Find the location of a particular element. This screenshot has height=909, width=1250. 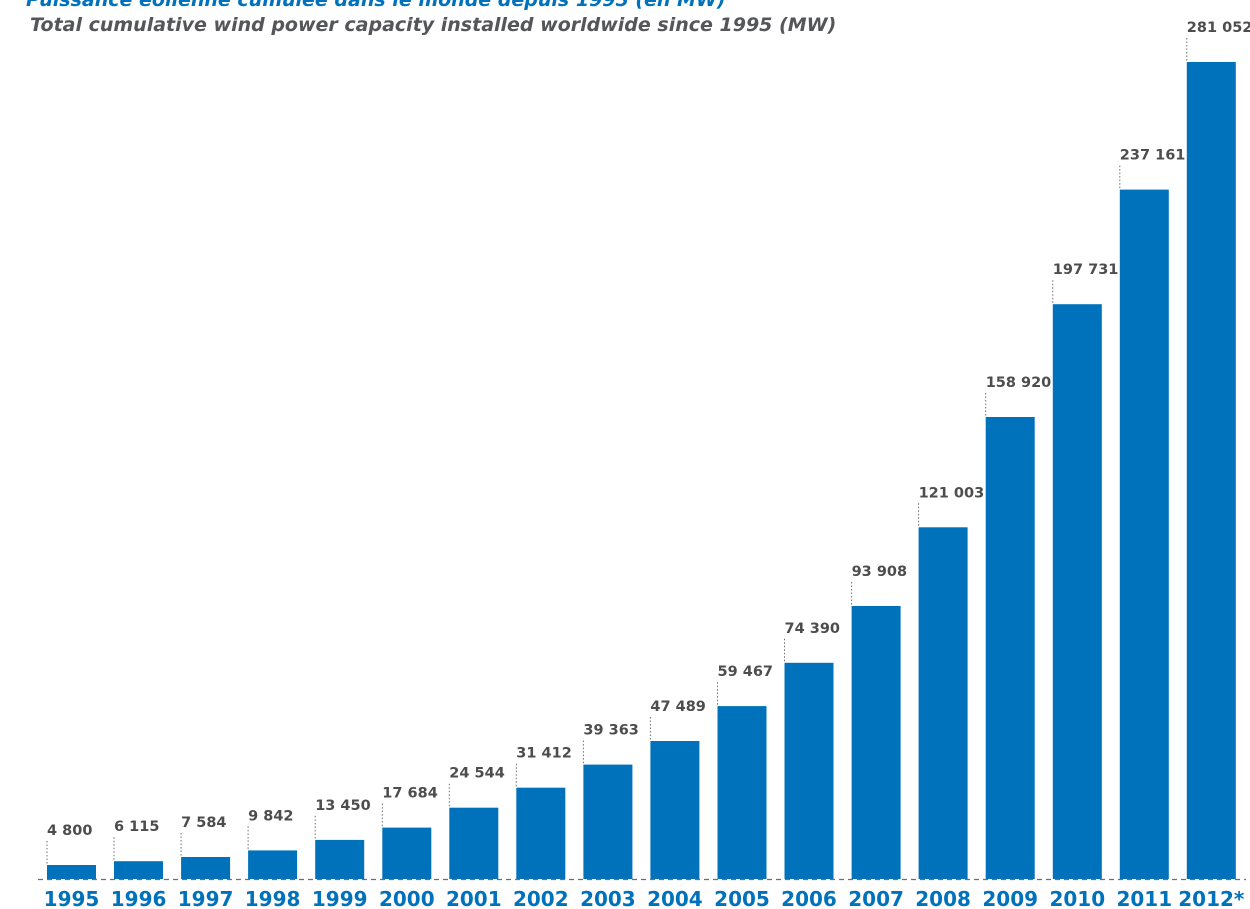

bar-1998 is located at coordinates (273, 864).